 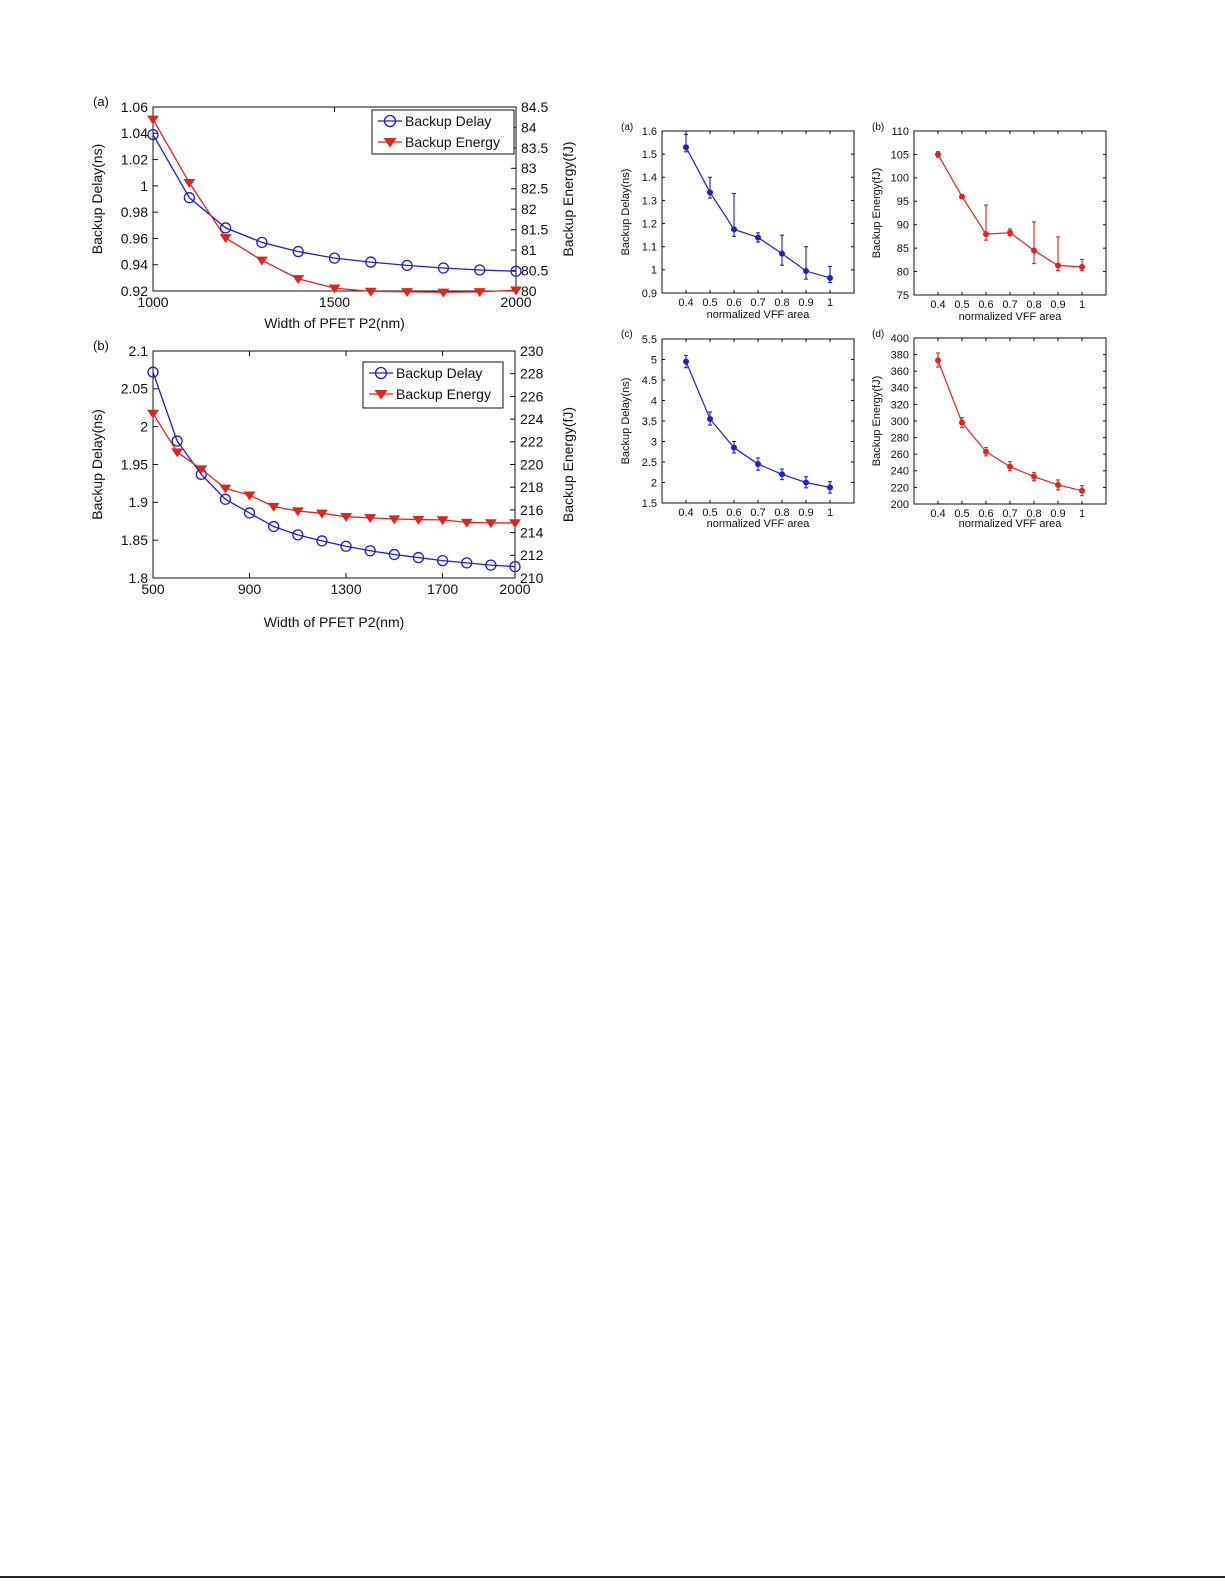 I want to click on y-right-tick-label: 82, so click(x=529, y=209).